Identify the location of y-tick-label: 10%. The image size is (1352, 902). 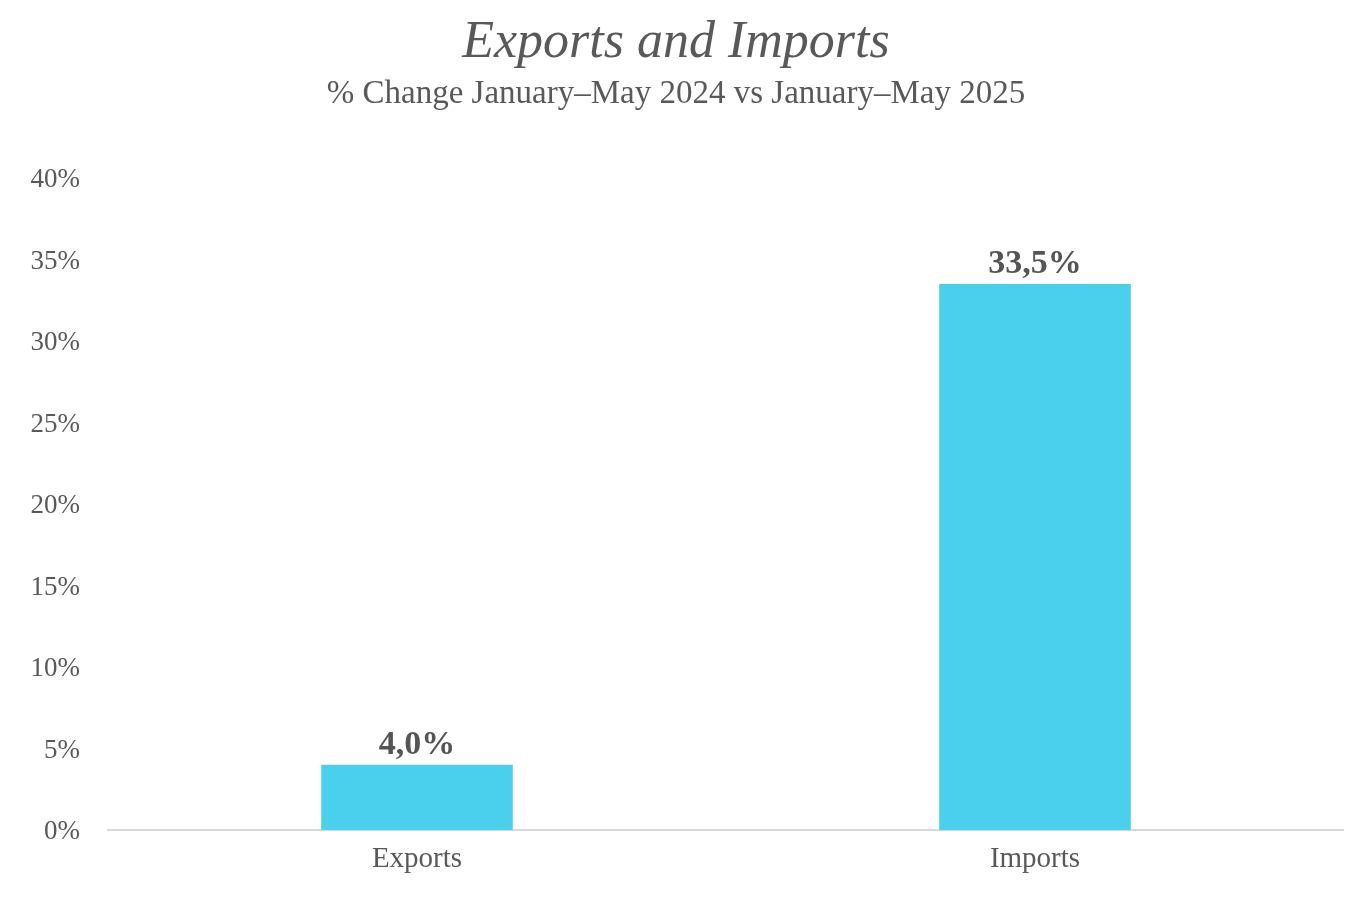
(55, 667).